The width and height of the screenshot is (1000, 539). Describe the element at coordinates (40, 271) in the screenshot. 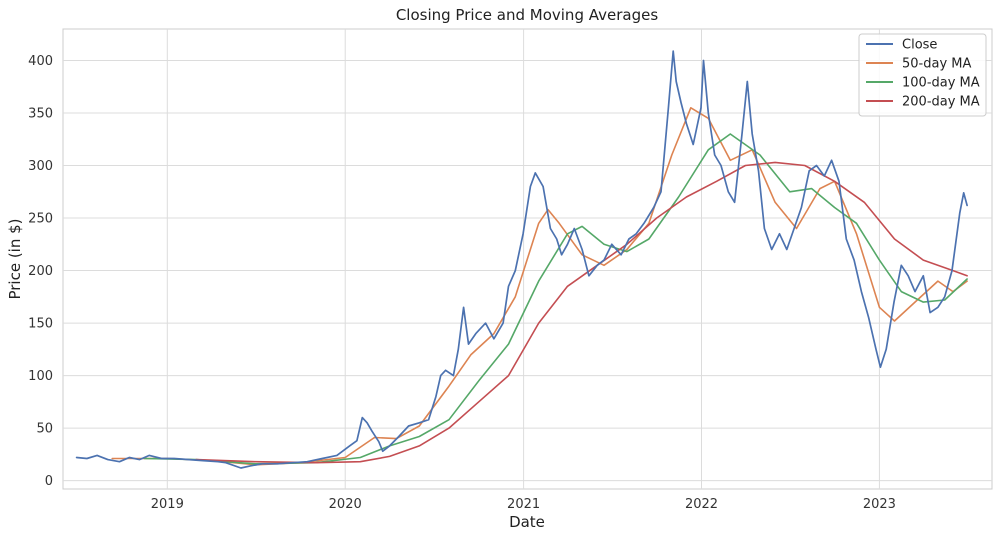

I see `y-tick-label: 200` at that location.